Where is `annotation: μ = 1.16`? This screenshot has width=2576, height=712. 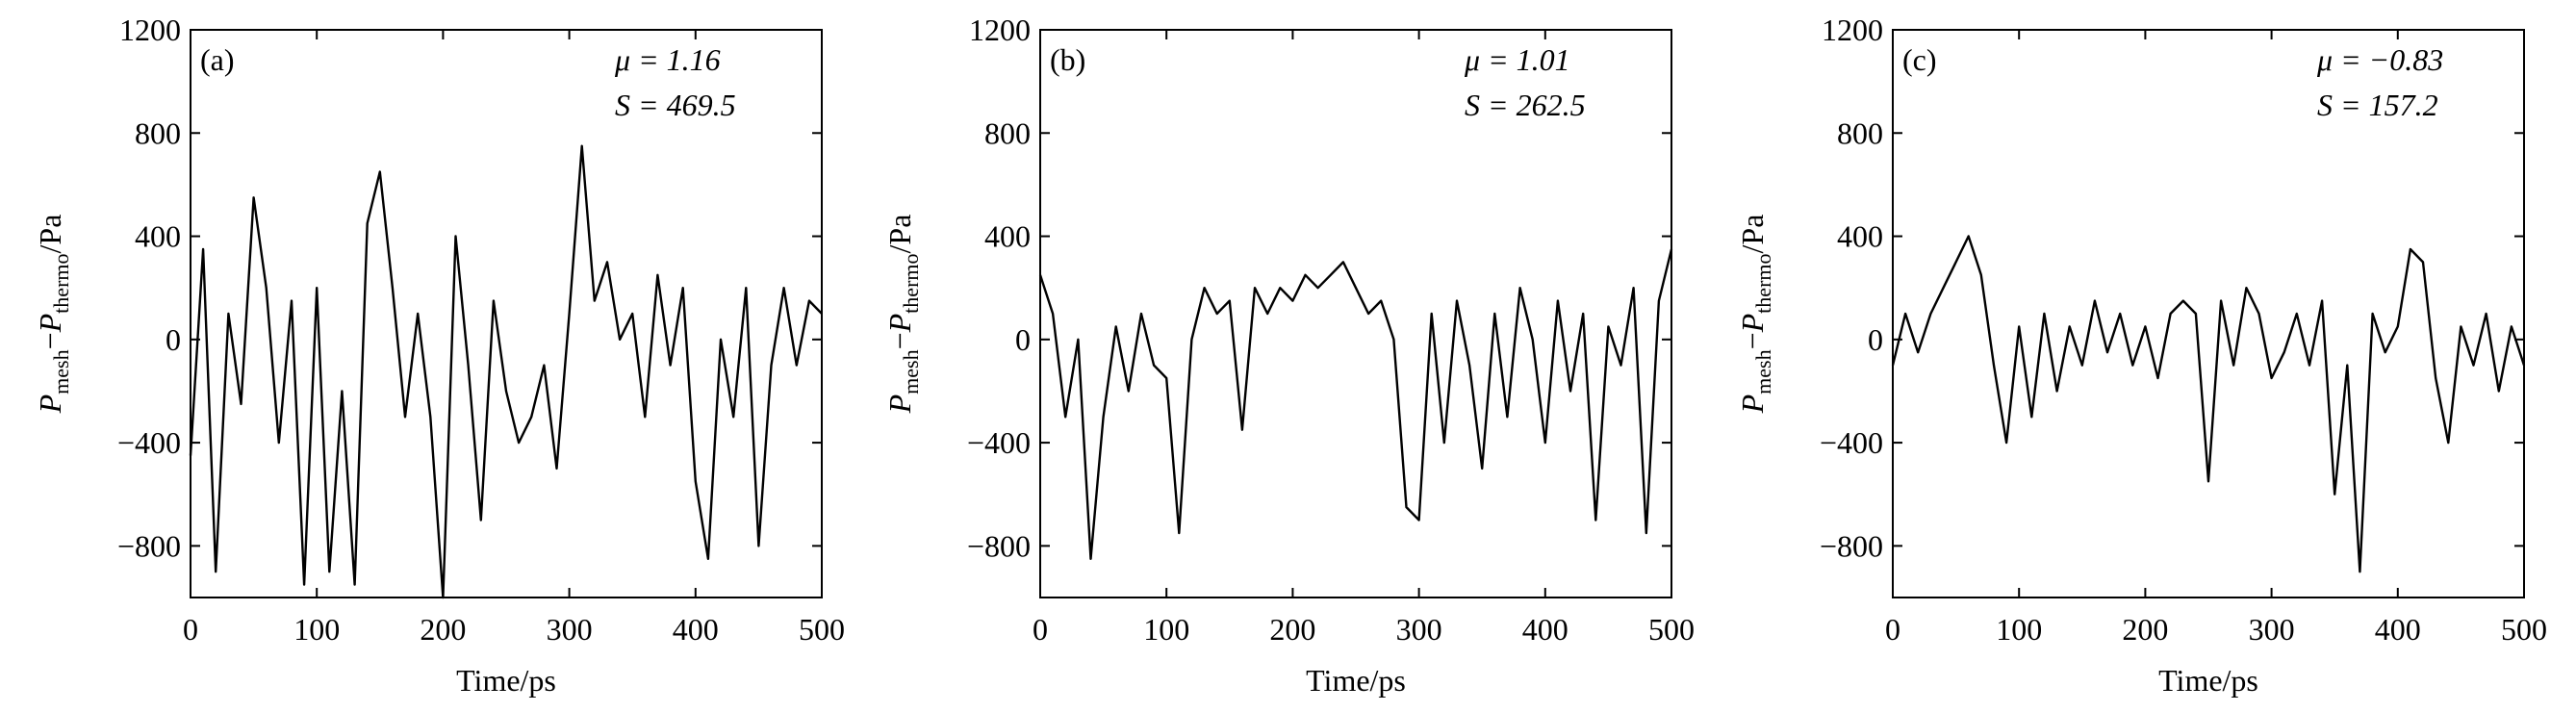 annotation: μ = 1.16 is located at coordinates (667, 60).